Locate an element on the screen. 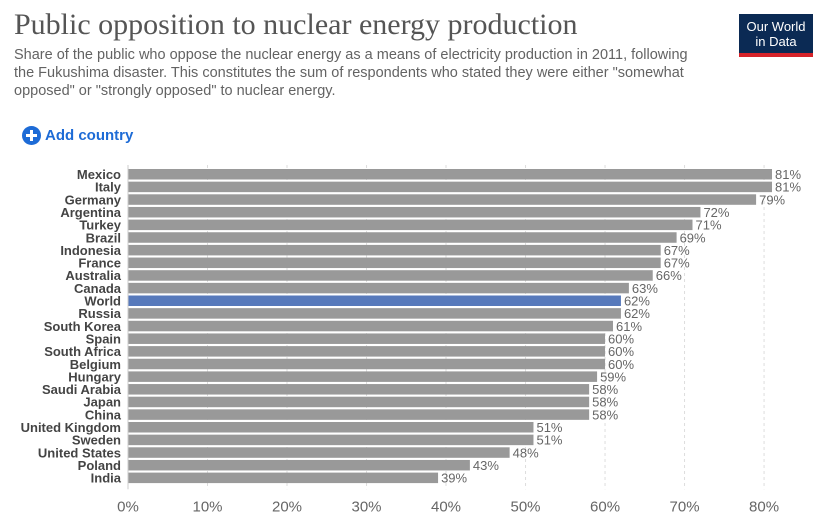 Image resolution: width=828 pixels, height=528 pixels. x-tick-label: 20% is located at coordinates (287, 506).